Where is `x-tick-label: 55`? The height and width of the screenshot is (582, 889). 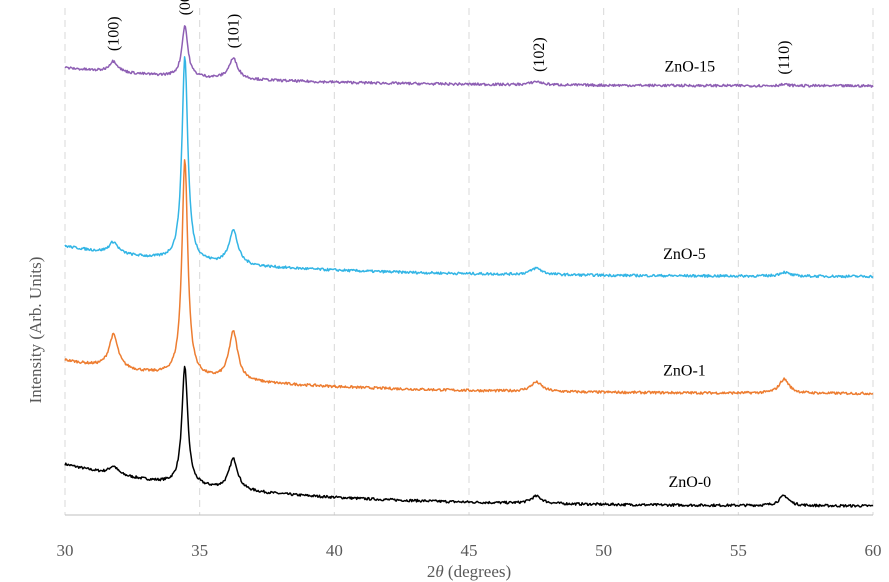
x-tick-label: 55 is located at coordinates (738, 550).